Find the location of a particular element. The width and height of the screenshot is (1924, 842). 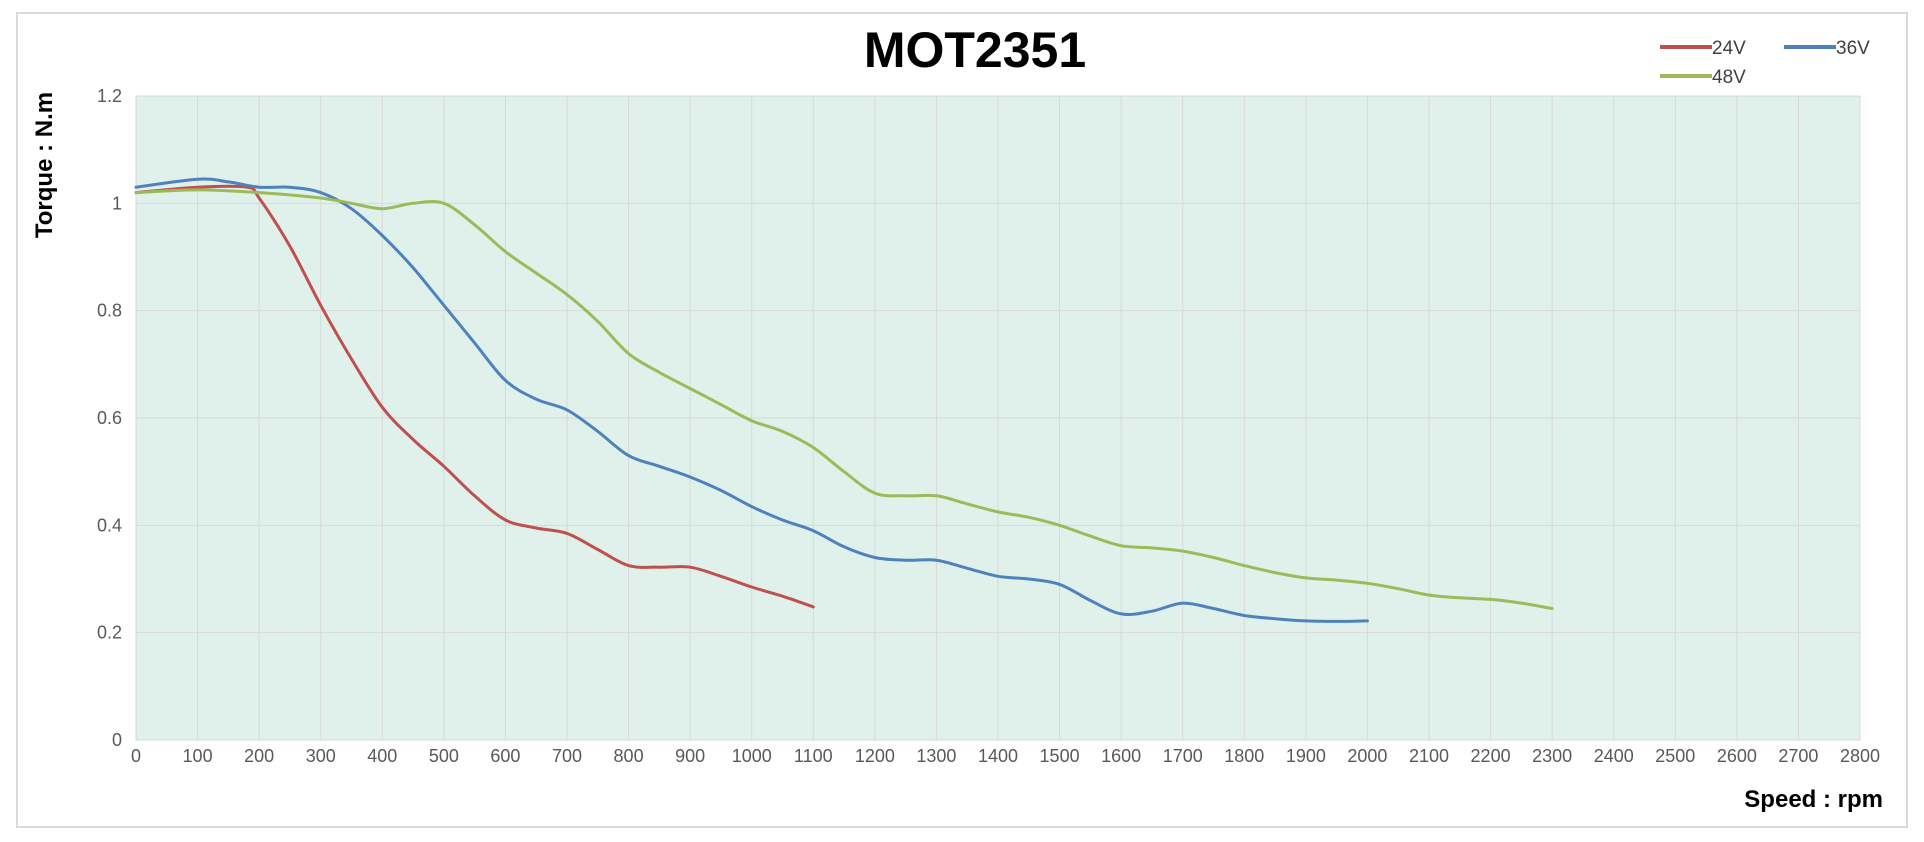

x-tick-label: 2500 is located at coordinates (1675, 756).